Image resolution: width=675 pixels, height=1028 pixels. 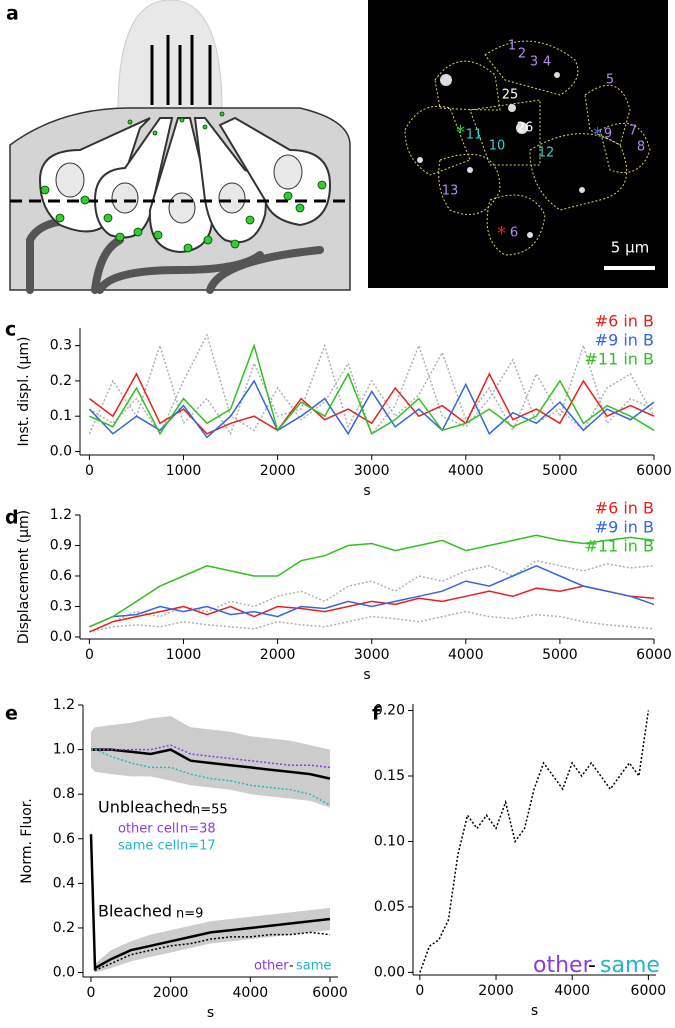 I want to click on panel-label: e, so click(x=11, y=714).